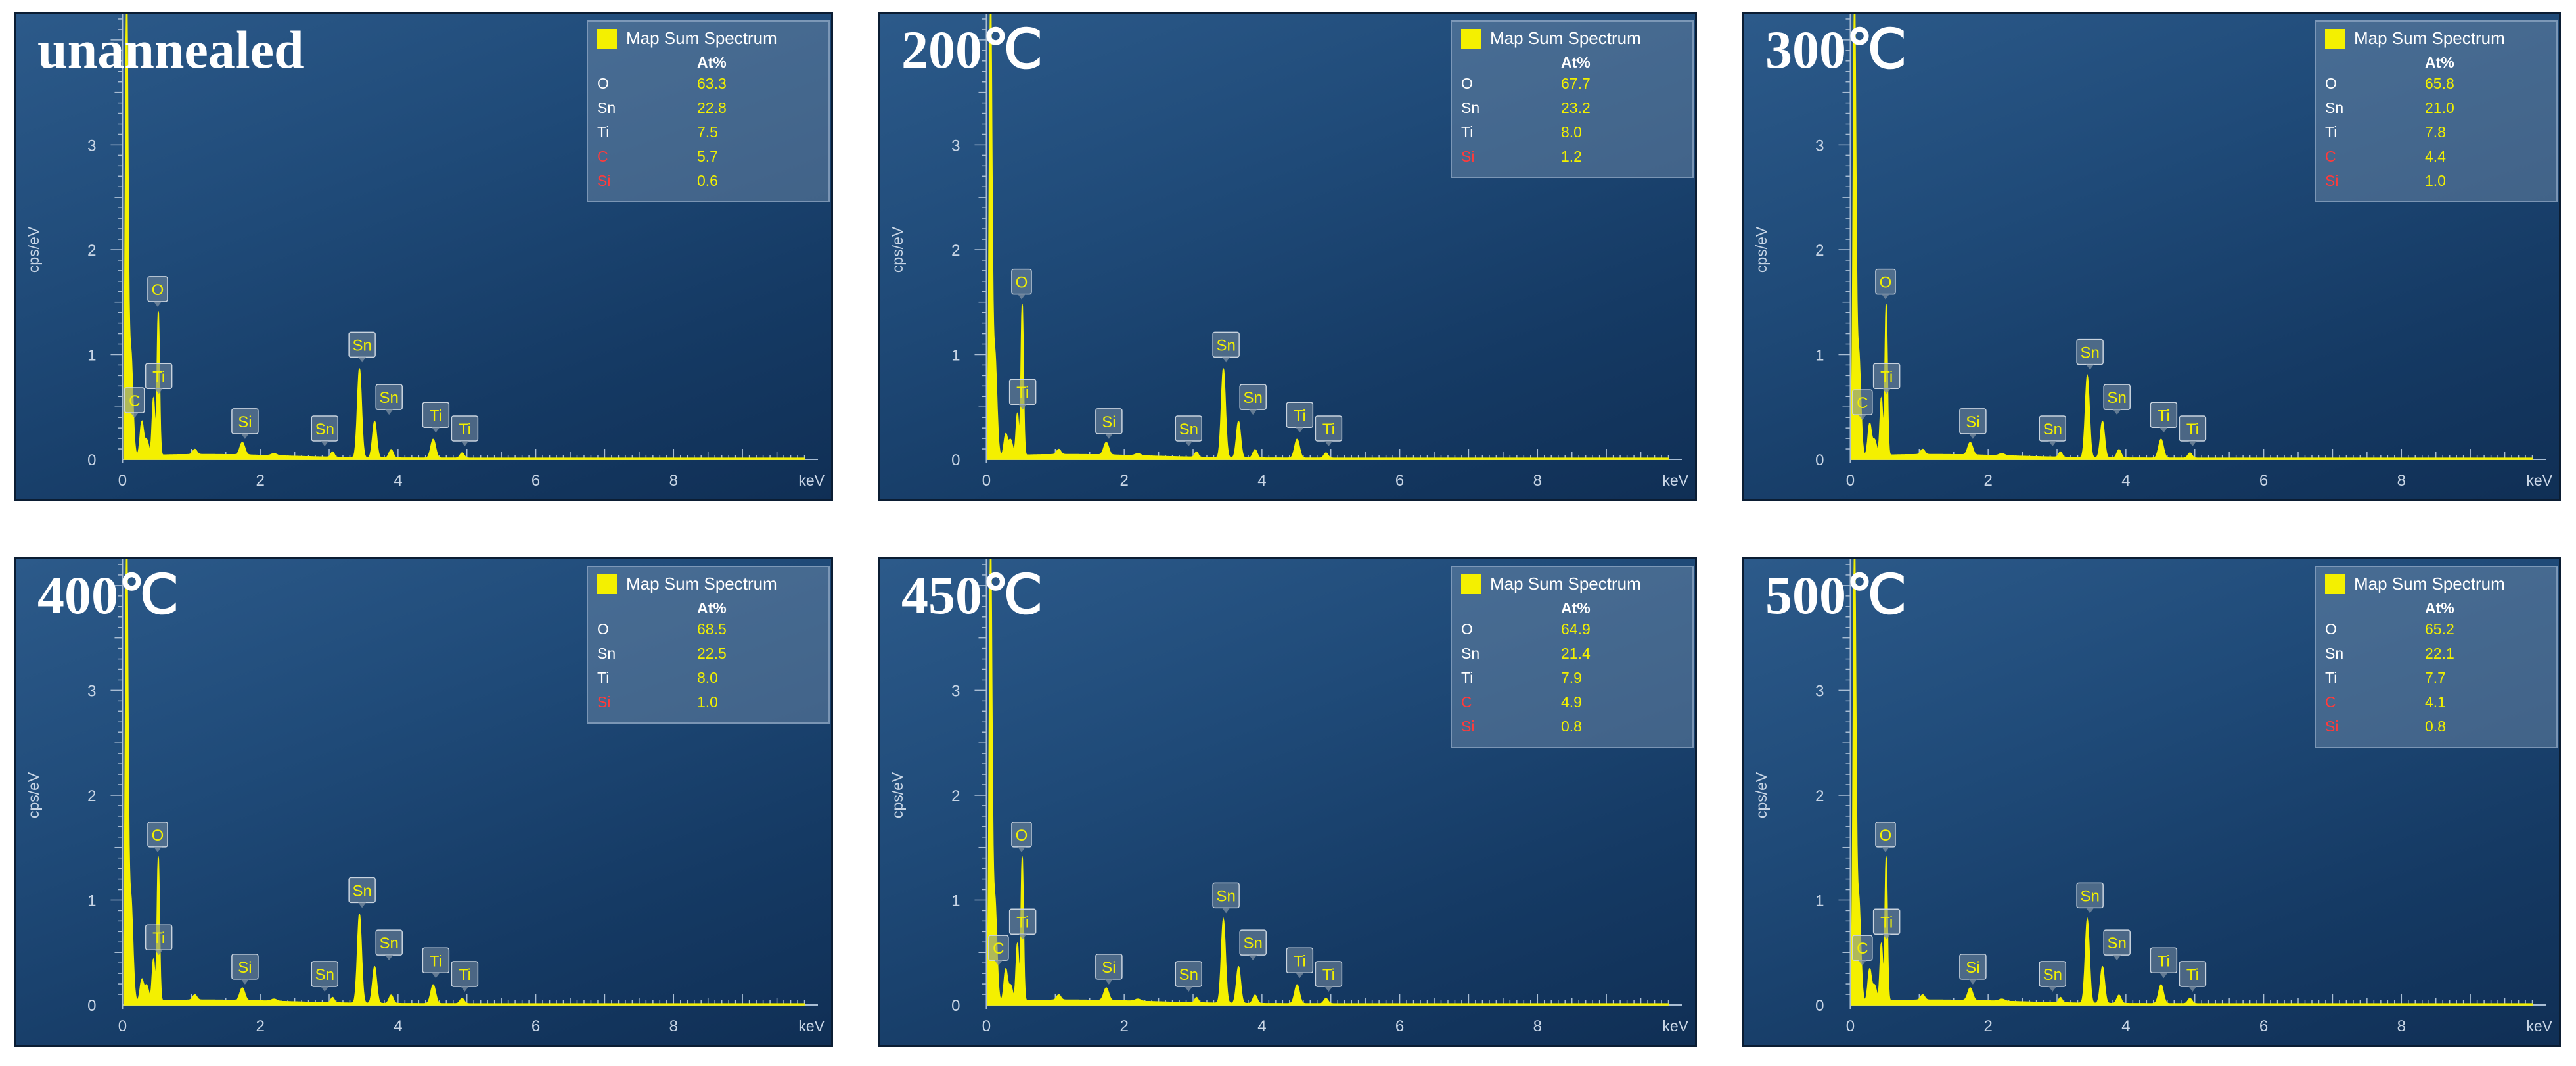 The height and width of the screenshot is (1066, 2576). I want to click on atomic-percent: 4.4, so click(2435, 156).